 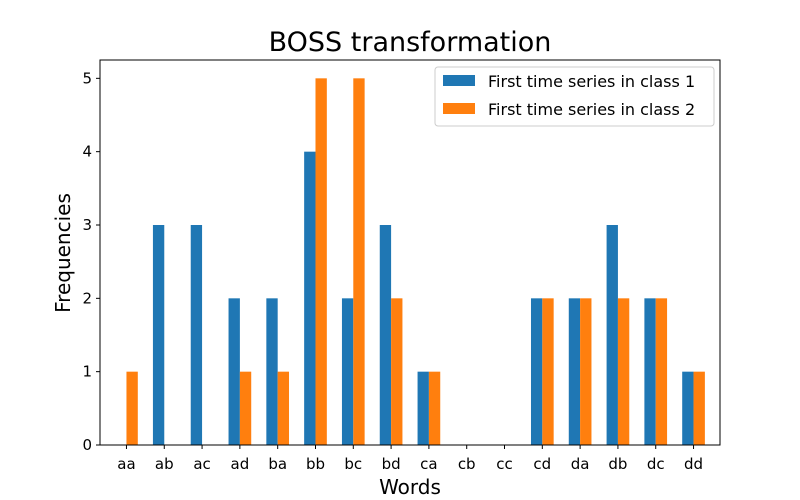 What do you see at coordinates (87, 445) in the screenshot?
I see `y-tick-label: 0` at bounding box center [87, 445].